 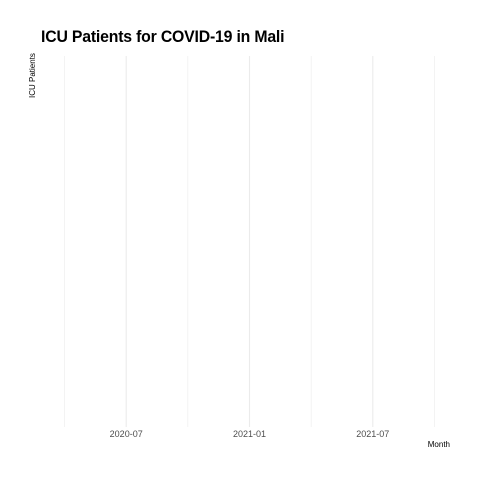 What do you see at coordinates (126, 434) in the screenshot?
I see `x-tick-label: 2020-07` at bounding box center [126, 434].